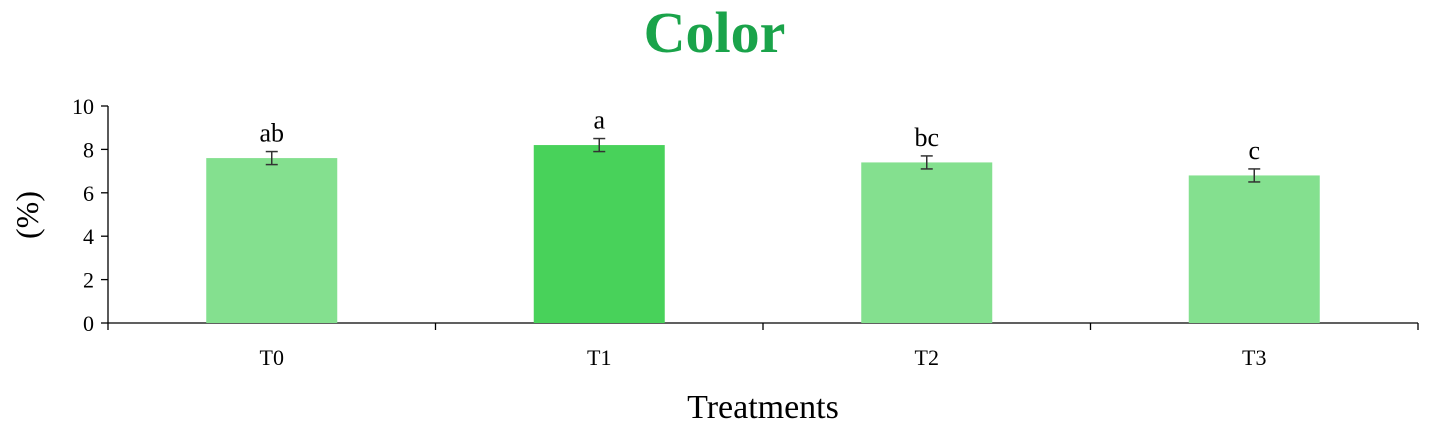 This screenshot has height=429, width=1429. Describe the element at coordinates (926, 137) in the screenshot. I see `significance-label: bc` at that location.